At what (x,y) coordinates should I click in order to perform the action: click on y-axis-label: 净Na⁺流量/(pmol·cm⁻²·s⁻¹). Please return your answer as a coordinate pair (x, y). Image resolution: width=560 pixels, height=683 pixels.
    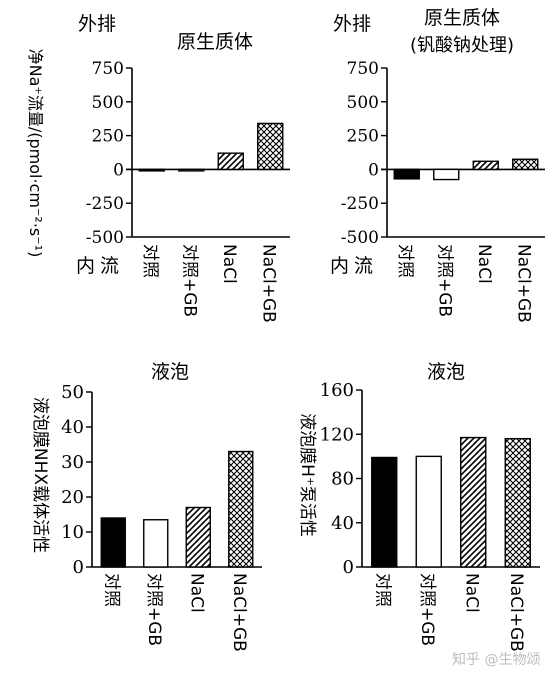
    Looking at the image, I should click on (35, 153).